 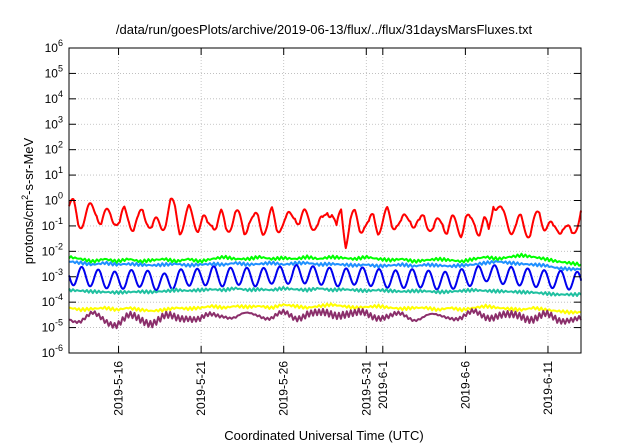 I want to click on x-tick-label: 2019-6-6, so click(x=465, y=385).